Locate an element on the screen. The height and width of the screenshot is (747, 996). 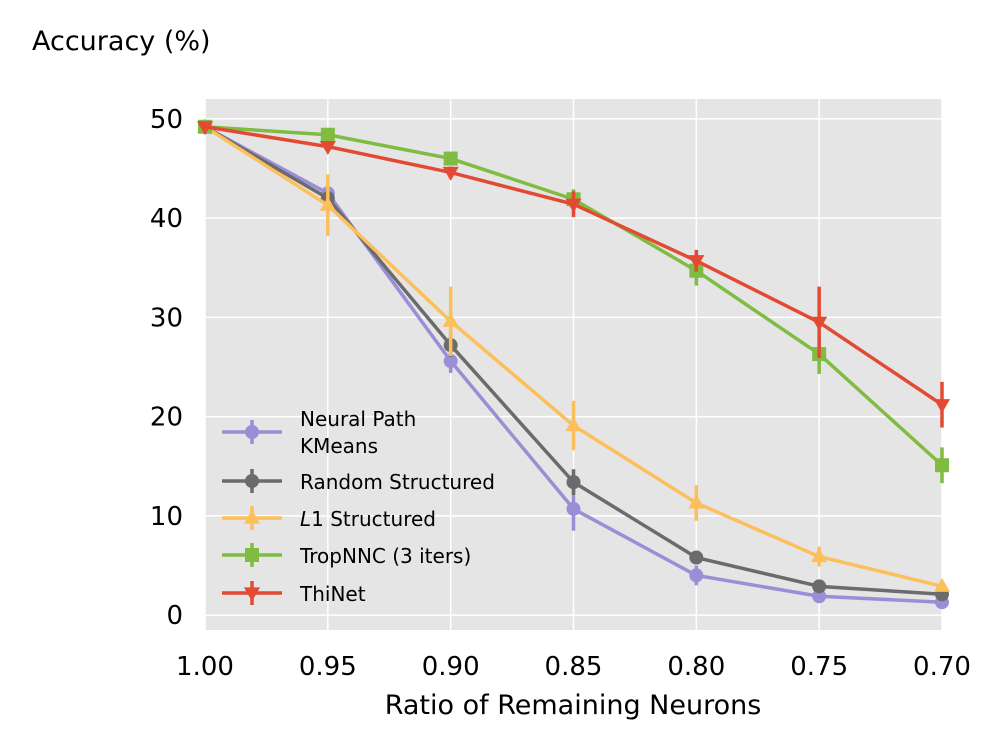
legend-label: TropNNC (3 iters) is located at coordinates (385, 556).